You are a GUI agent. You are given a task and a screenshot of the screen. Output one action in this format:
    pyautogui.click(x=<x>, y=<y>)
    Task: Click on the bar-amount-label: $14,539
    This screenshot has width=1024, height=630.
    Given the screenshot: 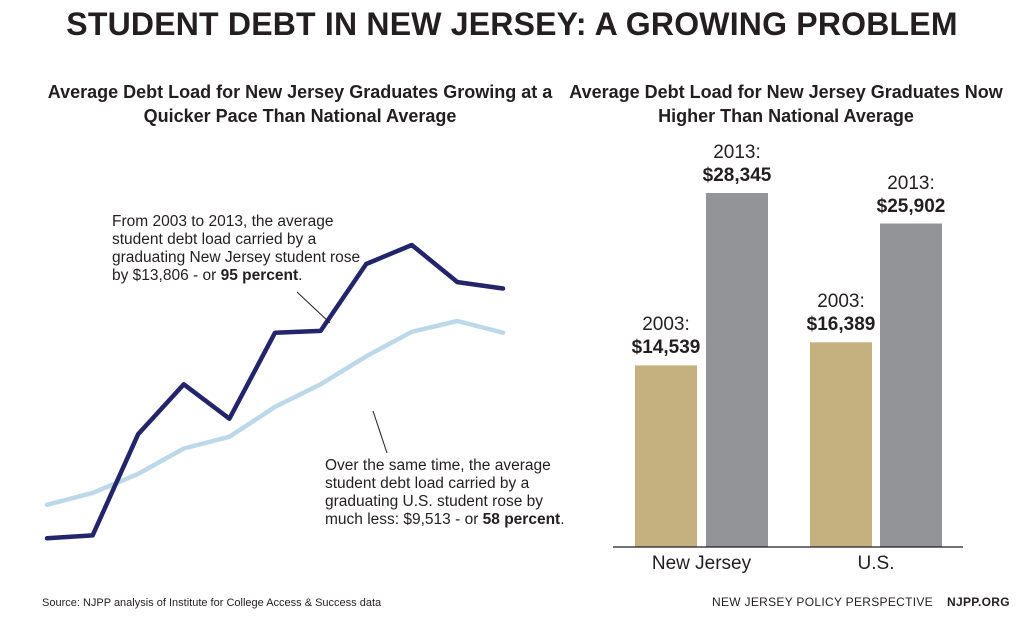 What is the action you would take?
    pyautogui.click(x=666, y=348)
    